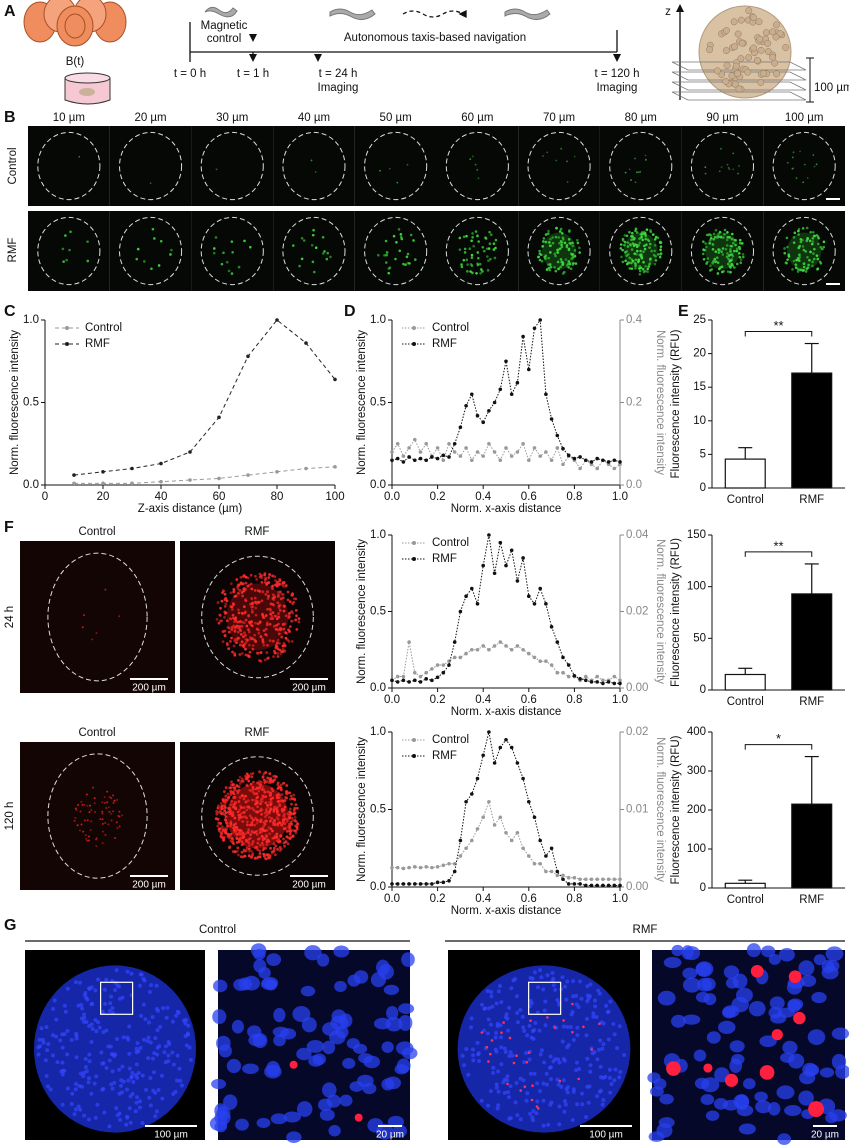 This screenshot has width=849, height=1146. I want to click on spheroid-outline, so click(257, 816).